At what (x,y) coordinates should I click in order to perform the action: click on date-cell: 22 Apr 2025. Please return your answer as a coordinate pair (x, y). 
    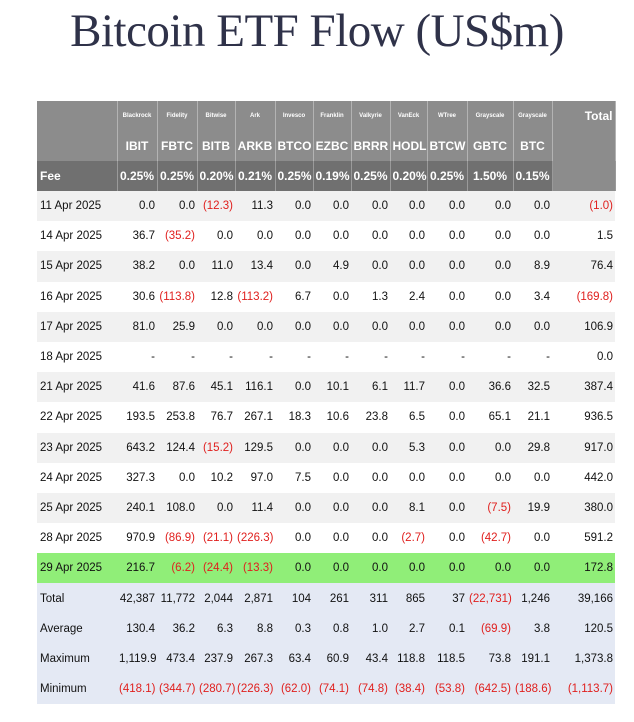
    Looking at the image, I should click on (77, 417).